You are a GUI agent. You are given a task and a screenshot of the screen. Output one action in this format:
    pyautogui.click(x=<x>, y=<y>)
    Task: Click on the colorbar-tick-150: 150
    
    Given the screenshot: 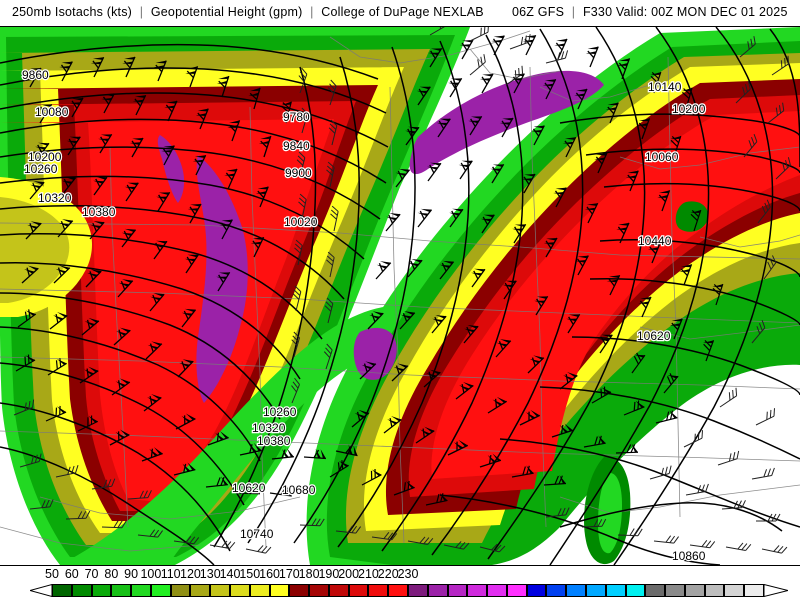 What is the action you would take?
    pyautogui.click(x=250, y=574)
    